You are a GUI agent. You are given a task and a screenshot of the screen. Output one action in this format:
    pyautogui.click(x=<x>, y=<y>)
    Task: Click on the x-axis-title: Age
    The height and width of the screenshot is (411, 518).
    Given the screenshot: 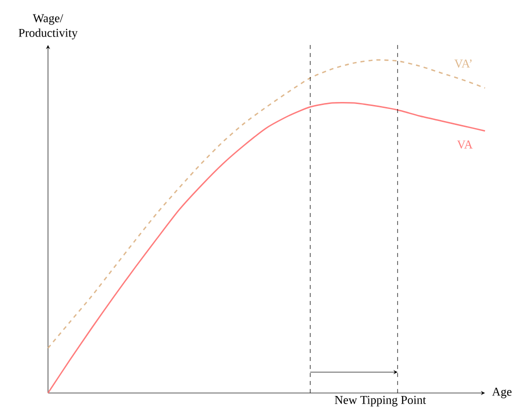 What is the action you would take?
    pyautogui.click(x=502, y=393)
    